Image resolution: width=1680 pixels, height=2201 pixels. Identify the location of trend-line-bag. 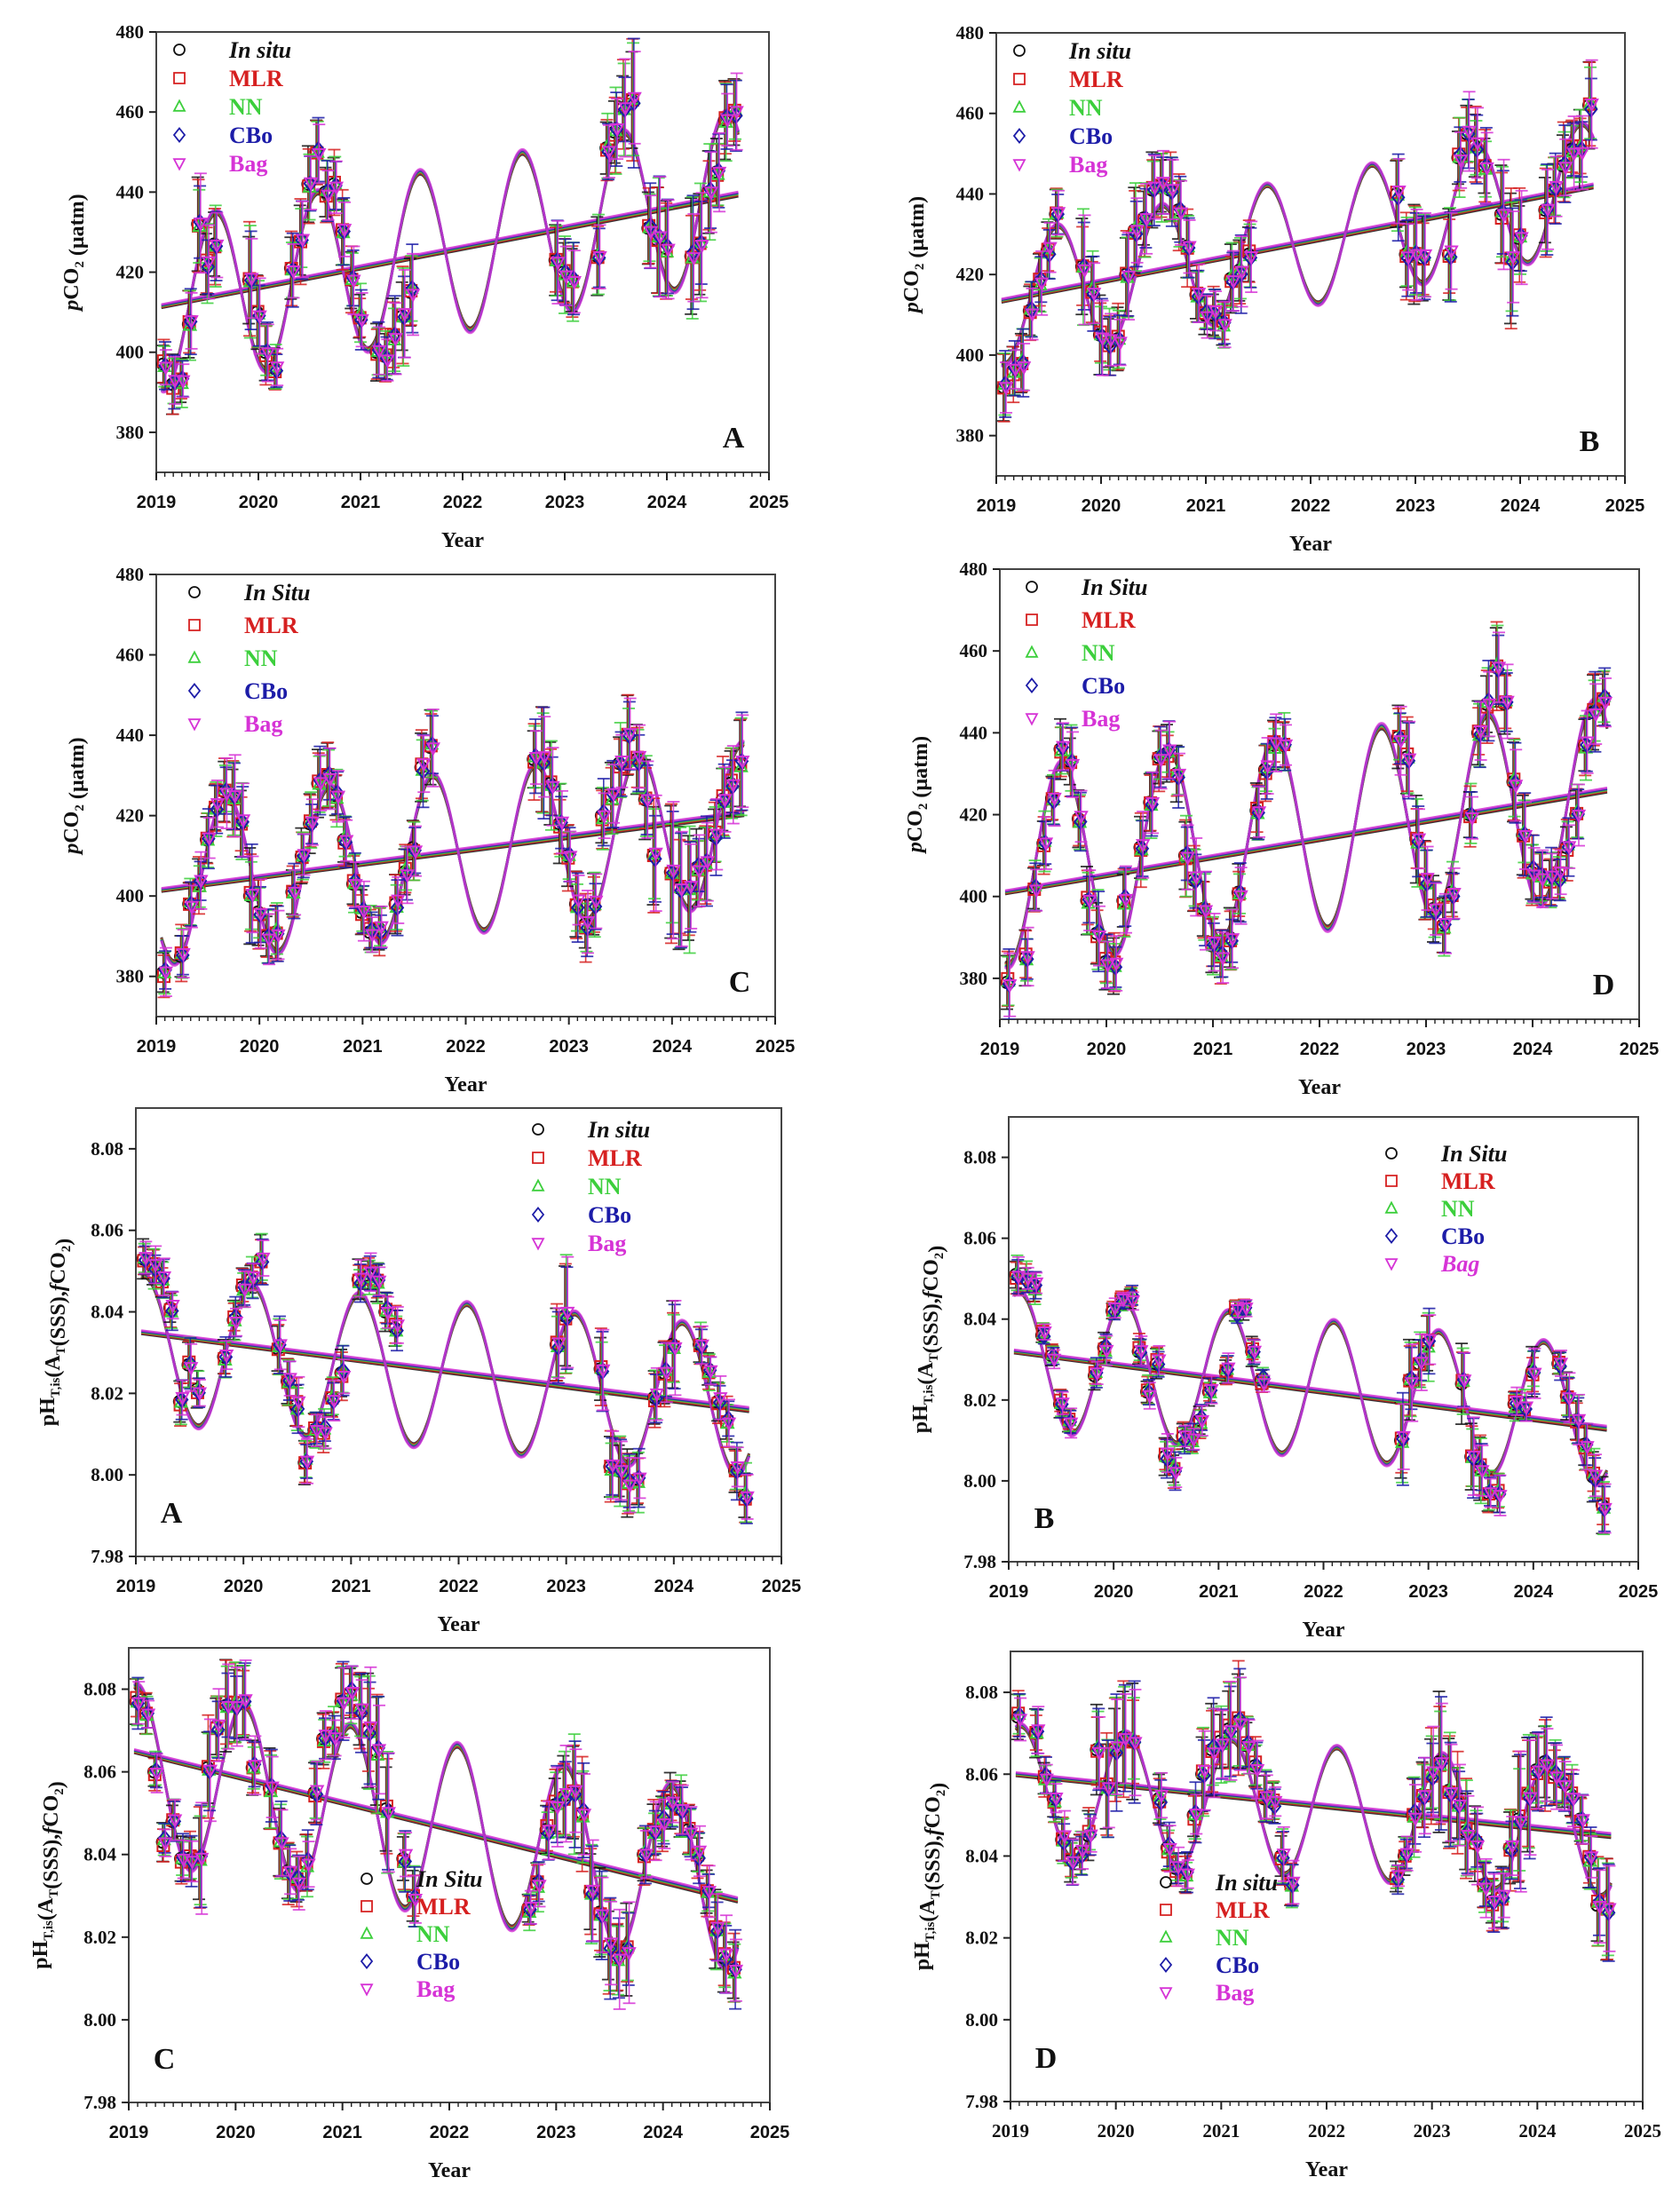
(1297, 241).